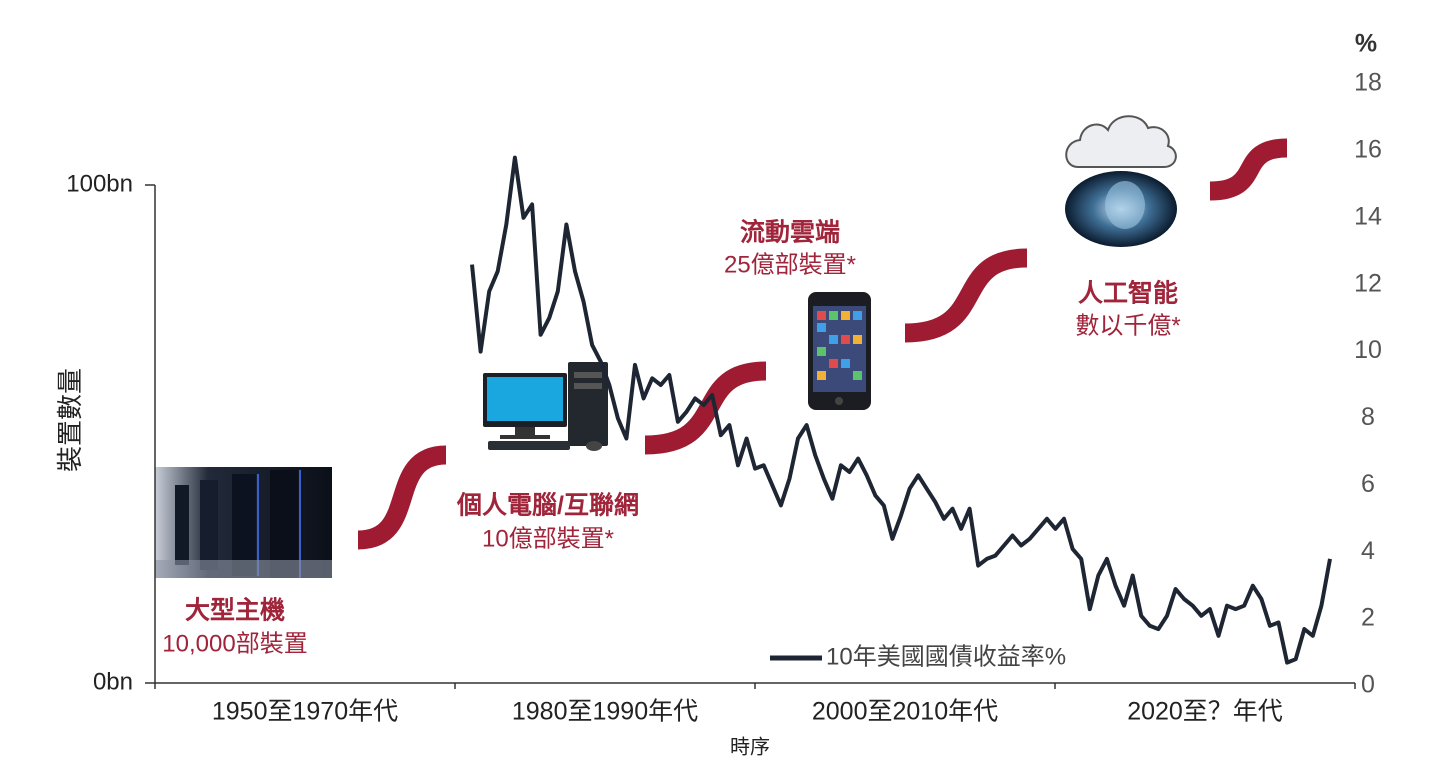 The image size is (1443, 775). I want to click on y-tick-label: 0bn, so click(113, 681).